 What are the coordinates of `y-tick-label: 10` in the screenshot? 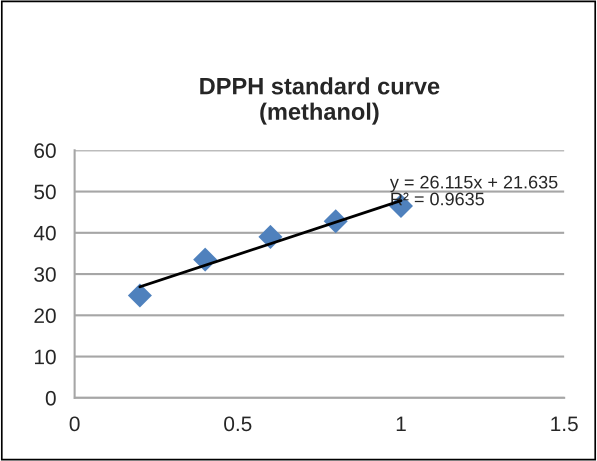 It's located at (45, 357).